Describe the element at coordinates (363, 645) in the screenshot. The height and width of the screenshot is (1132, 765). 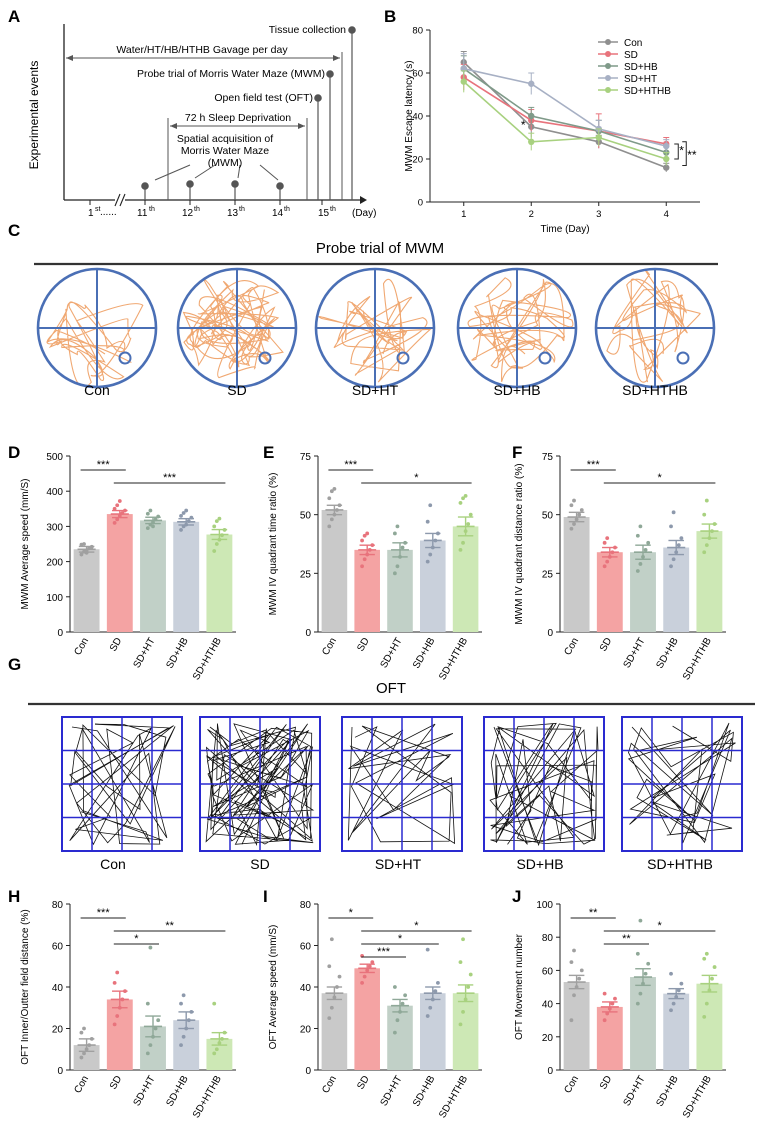
I see `x-tick-label: SD` at that location.